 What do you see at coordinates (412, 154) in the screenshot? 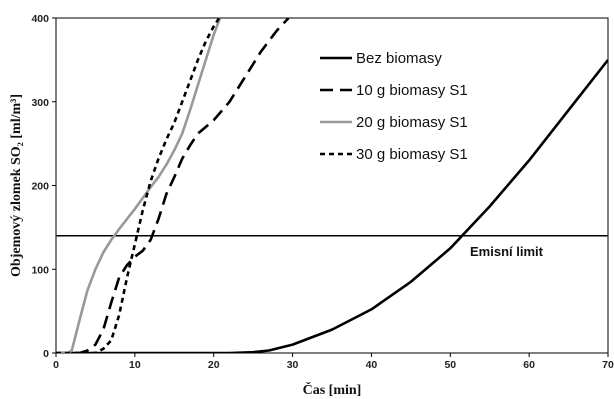
I see `legend-label-4: 30 g biomasy S1` at bounding box center [412, 154].